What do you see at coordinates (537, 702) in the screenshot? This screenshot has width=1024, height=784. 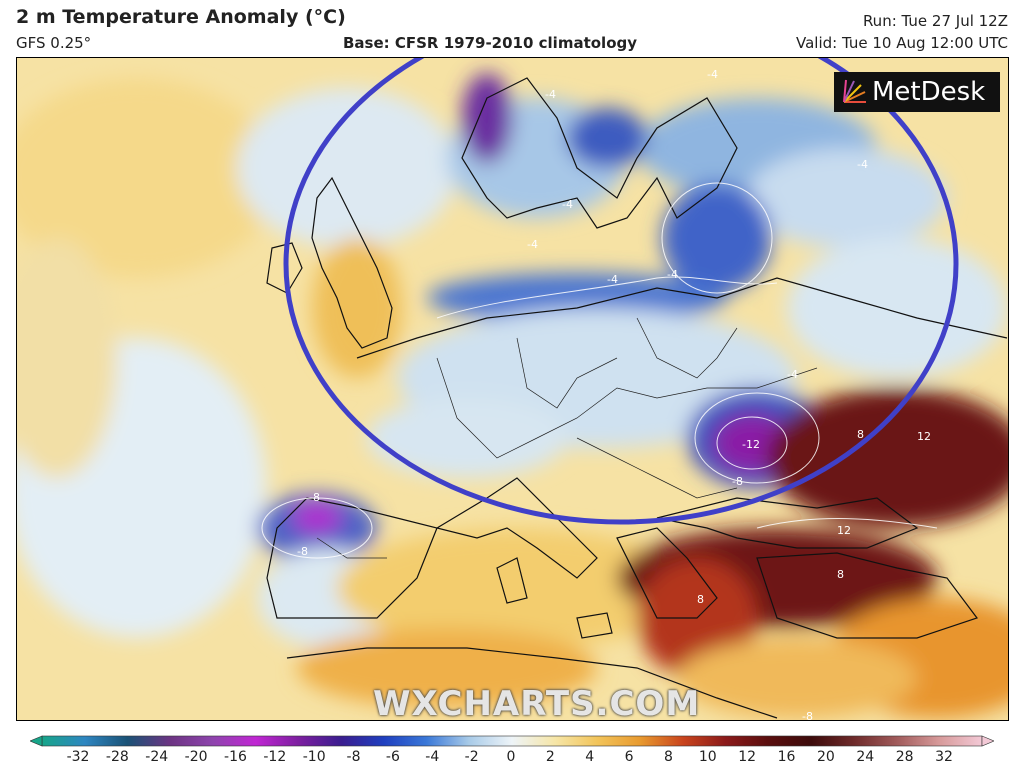 I see `watermark: WXCHARTS.COM` at bounding box center [537, 702].